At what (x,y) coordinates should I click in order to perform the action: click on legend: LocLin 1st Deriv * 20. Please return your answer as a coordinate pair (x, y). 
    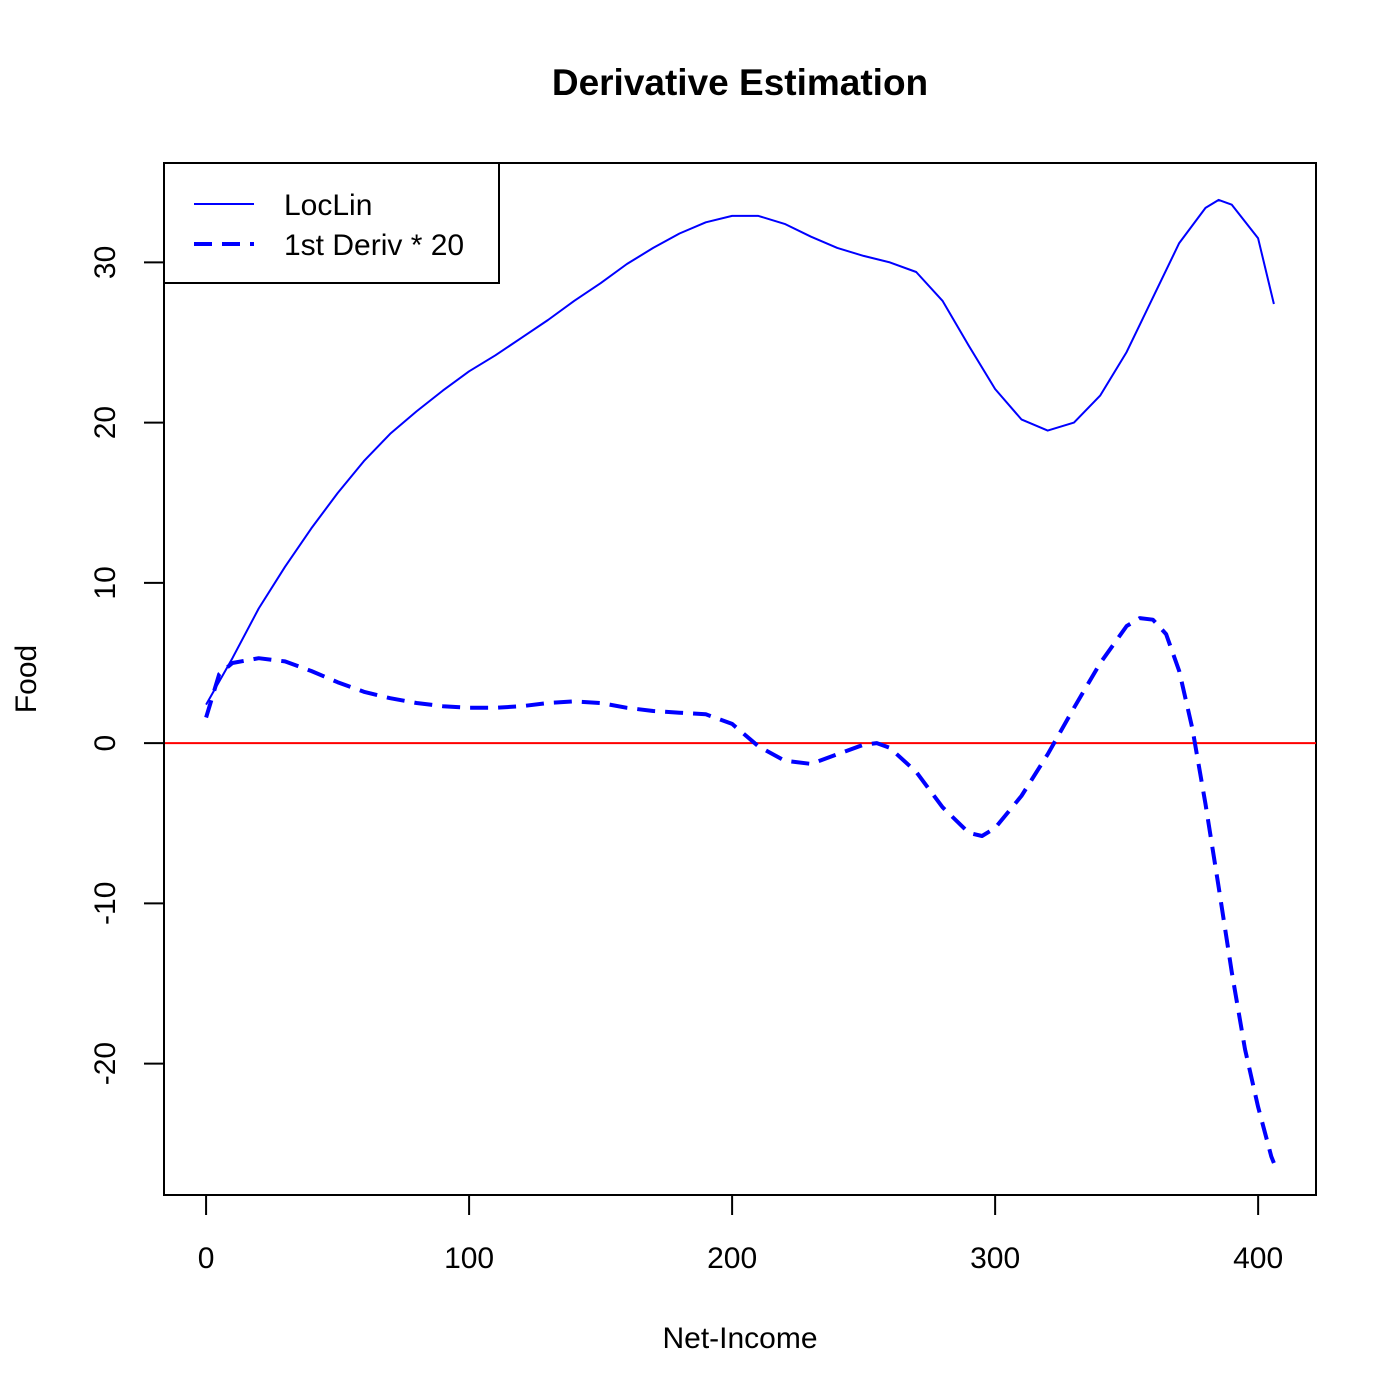
    Looking at the image, I should click on (331, 223).